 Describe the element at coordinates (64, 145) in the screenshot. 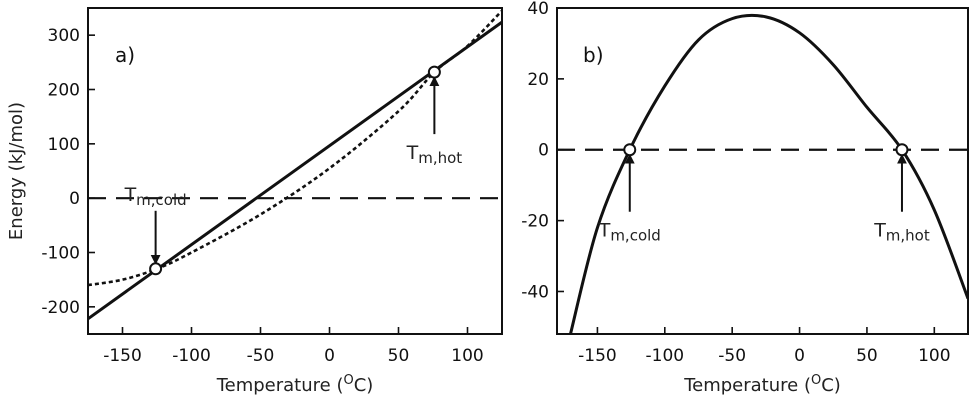

I see `y-tick-label: 100` at that location.